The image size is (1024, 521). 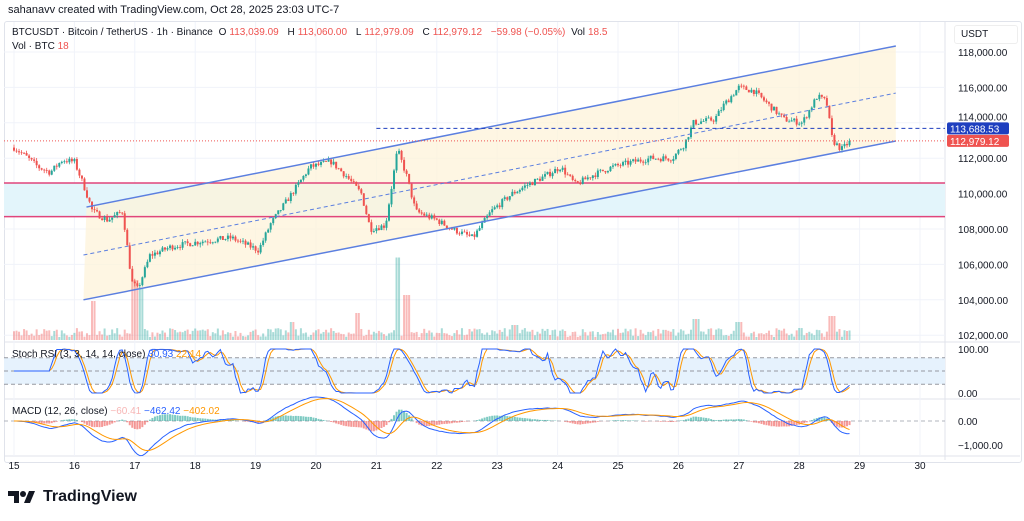 What do you see at coordinates (72, 497) in the screenshot?
I see `tradingview-logo: TradingView` at bounding box center [72, 497].